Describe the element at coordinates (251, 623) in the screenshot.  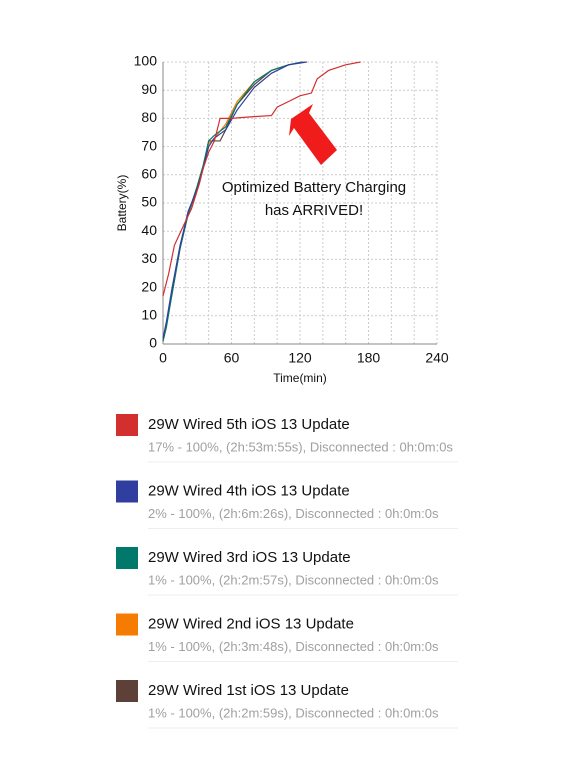
I see `legend-name: 29W Wired 2nd iOS 13 Update` at that location.